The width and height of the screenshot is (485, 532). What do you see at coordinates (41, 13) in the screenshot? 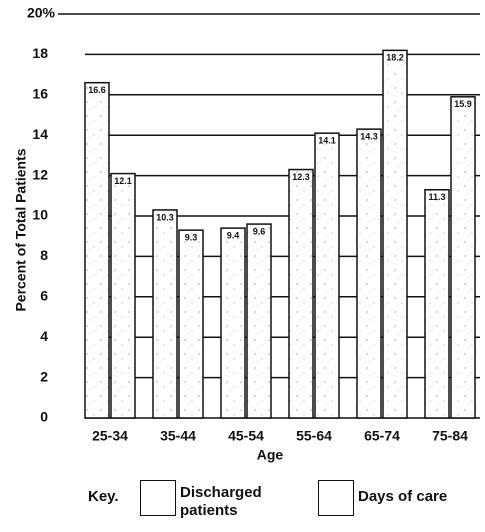
I see `y-tick-label: 20%` at bounding box center [41, 13].